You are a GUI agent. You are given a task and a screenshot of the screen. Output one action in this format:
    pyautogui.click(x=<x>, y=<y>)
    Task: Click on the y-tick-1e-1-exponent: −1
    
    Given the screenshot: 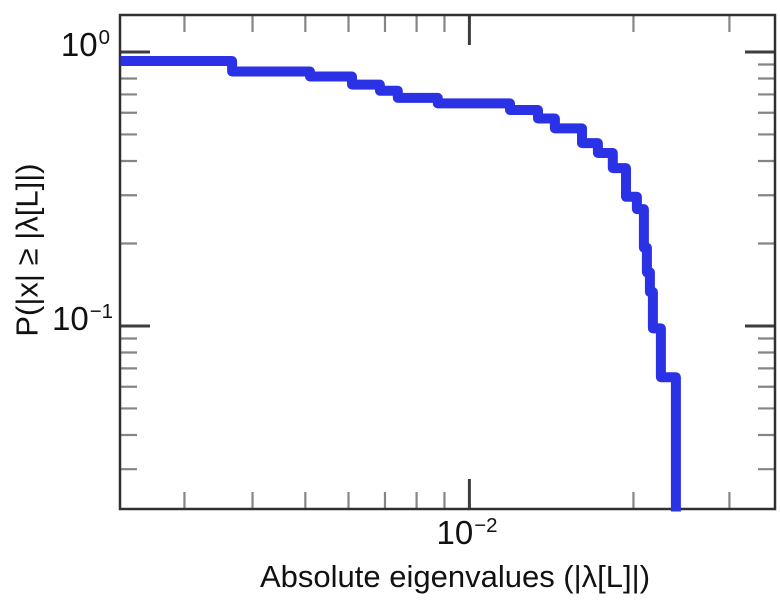 What is the action you would take?
    pyautogui.click(x=101, y=312)
    